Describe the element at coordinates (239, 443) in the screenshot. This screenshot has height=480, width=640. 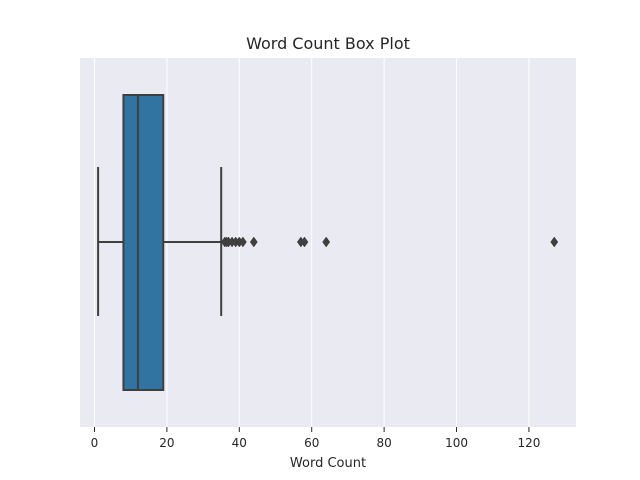
I see `x-tick-label: 40` at that location.